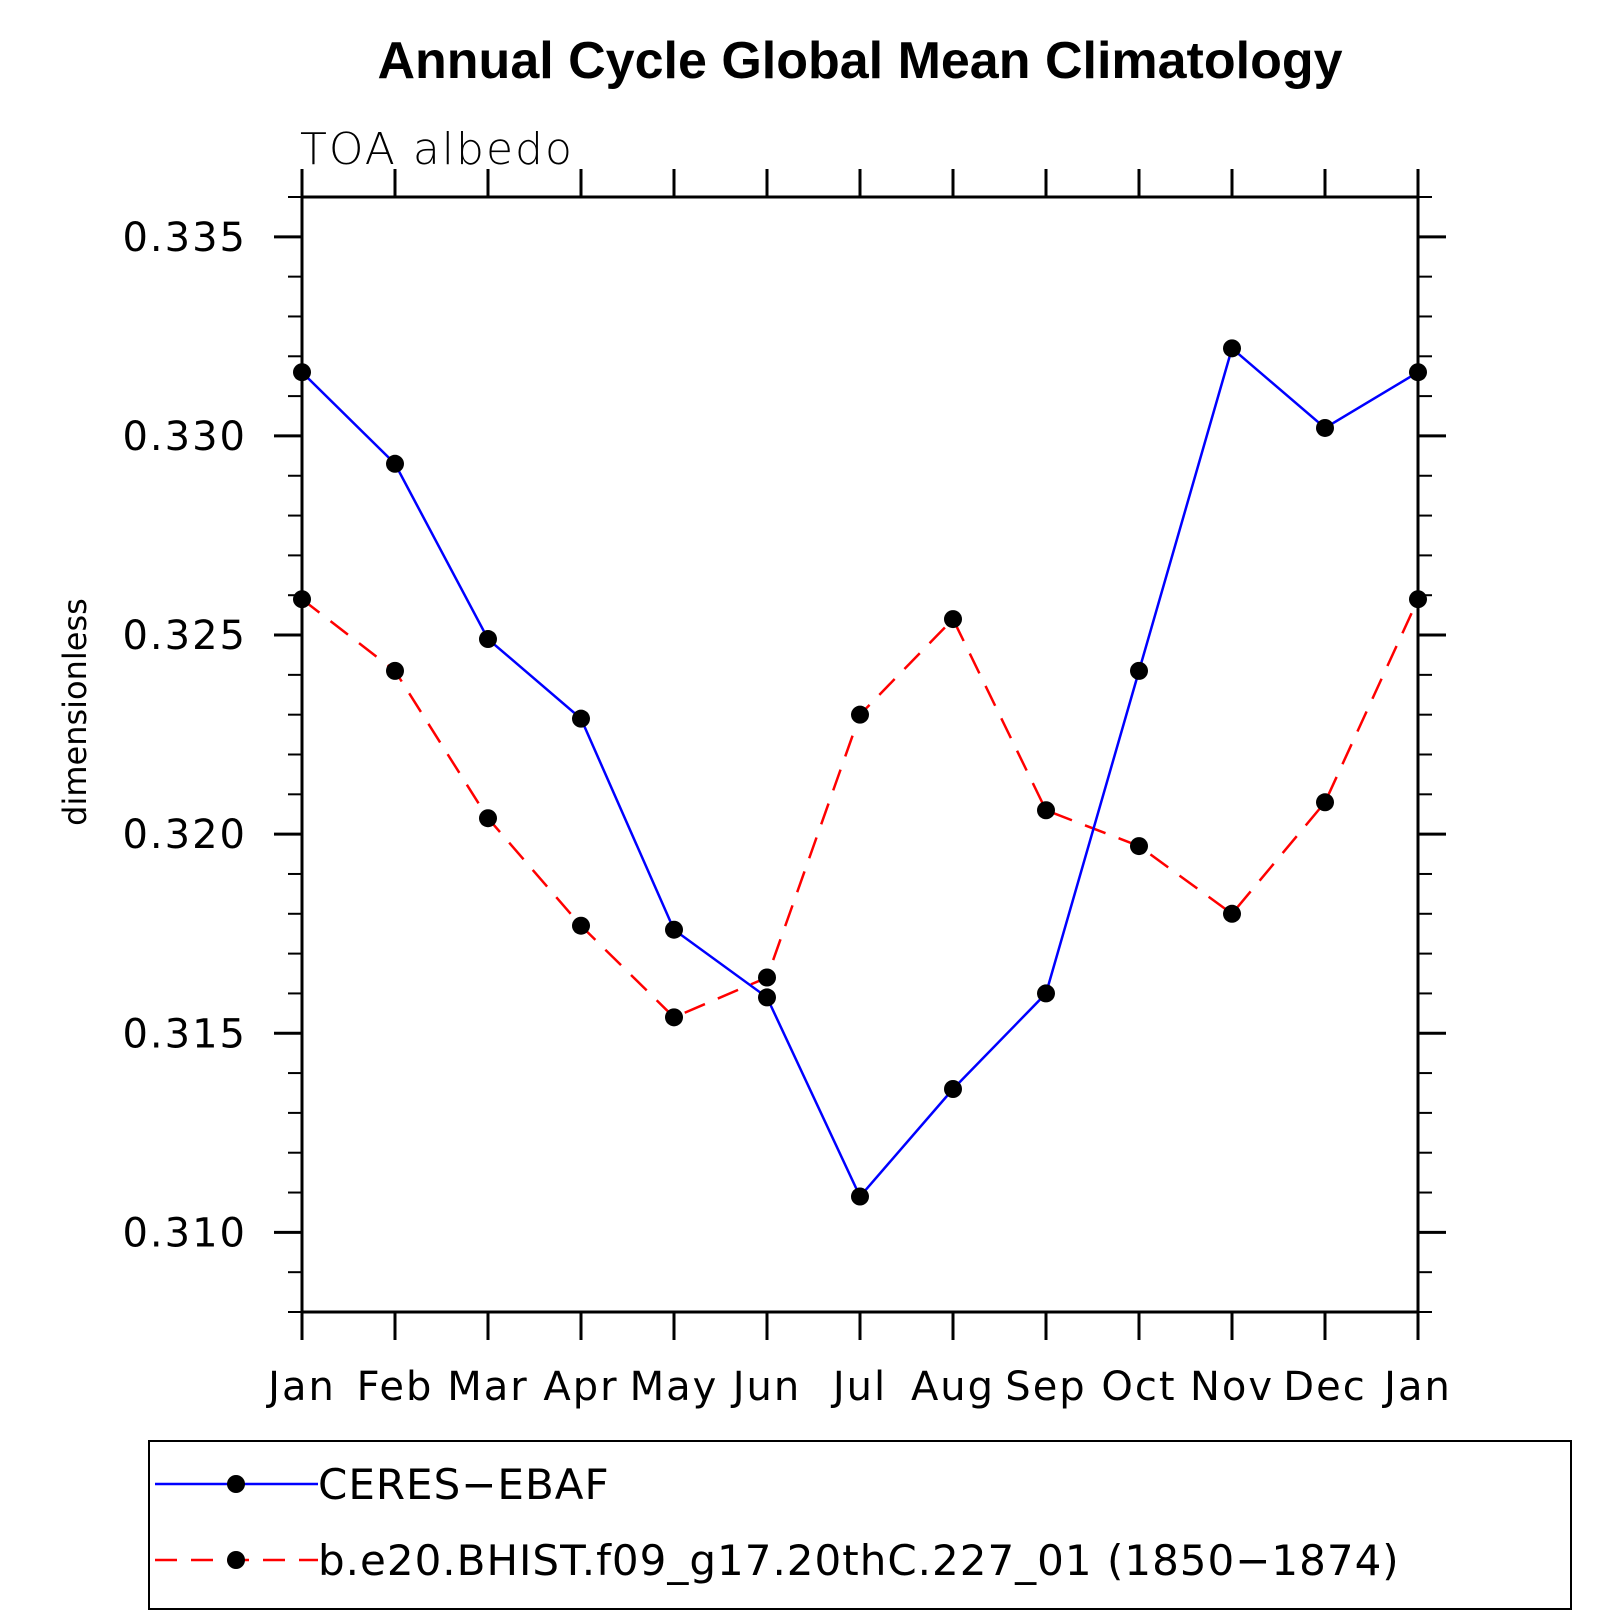  What do you see at coordinates (184, 1034) in the screenshot?
I see `y-tick-label: 0.315` at bounding box center [184, 1034].